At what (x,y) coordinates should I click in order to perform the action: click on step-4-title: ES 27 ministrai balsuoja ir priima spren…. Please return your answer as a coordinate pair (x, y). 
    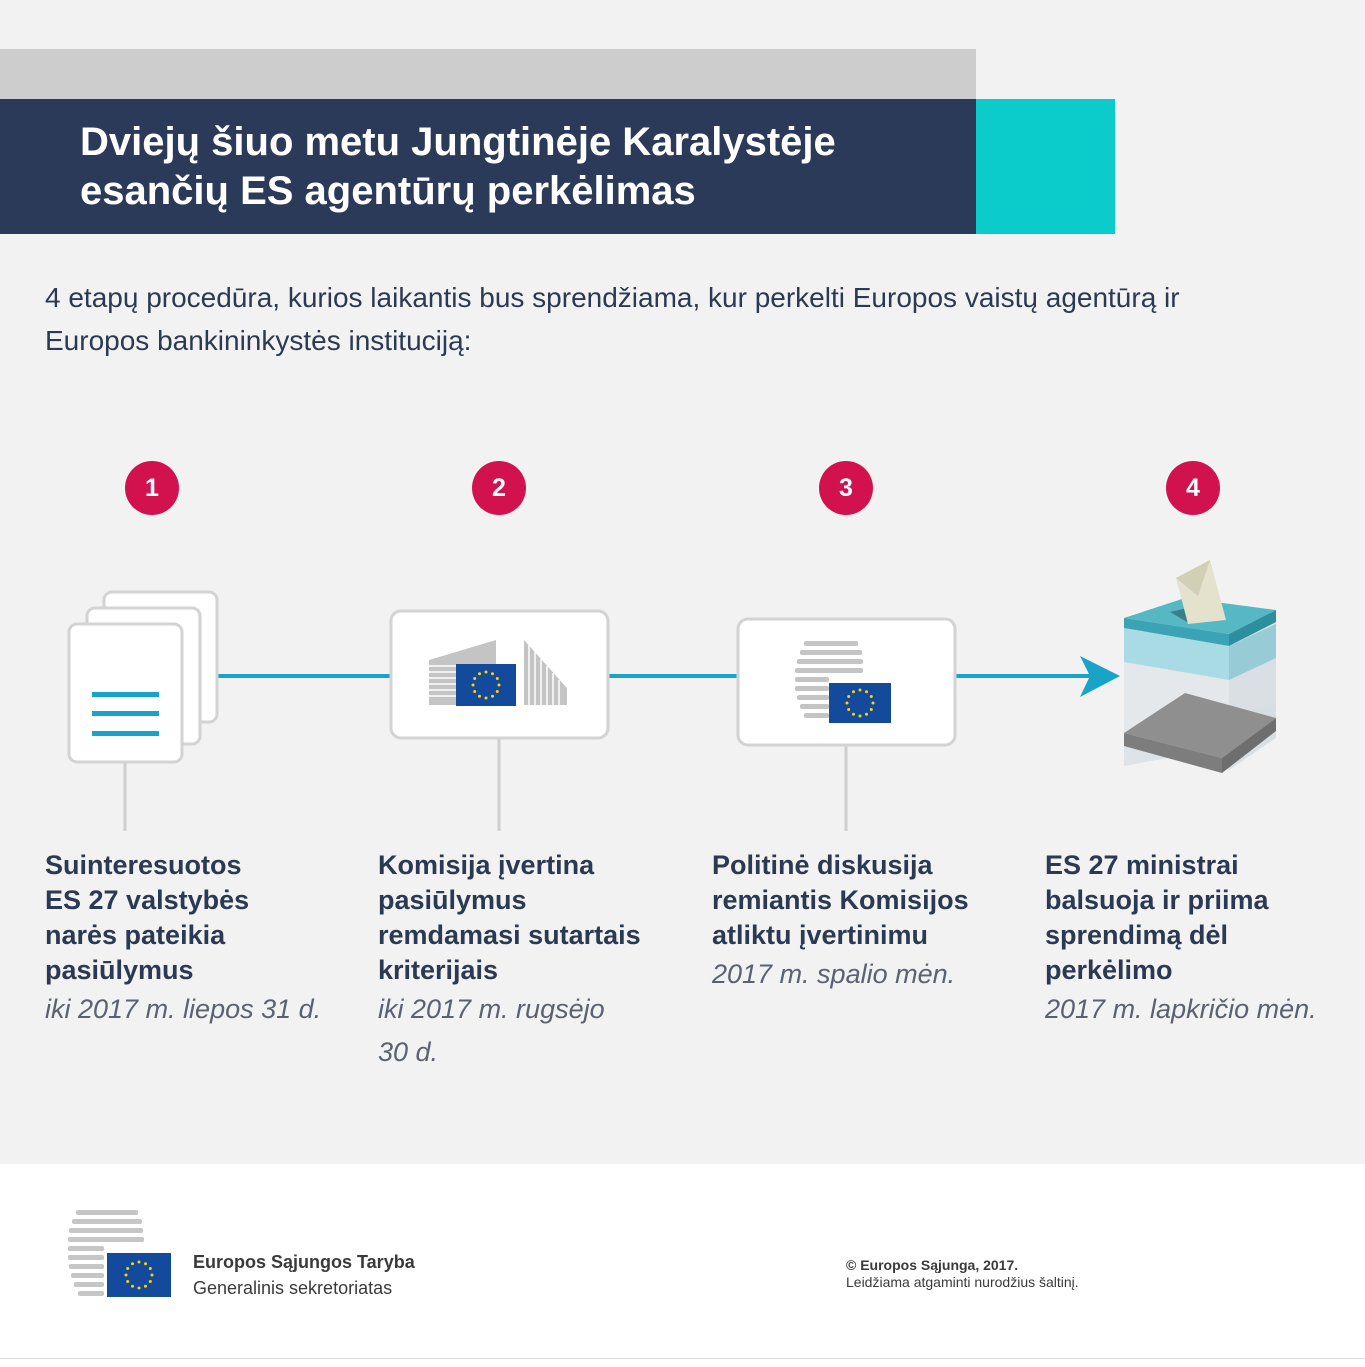
    Looking at the image, I should click on (1157, 917).